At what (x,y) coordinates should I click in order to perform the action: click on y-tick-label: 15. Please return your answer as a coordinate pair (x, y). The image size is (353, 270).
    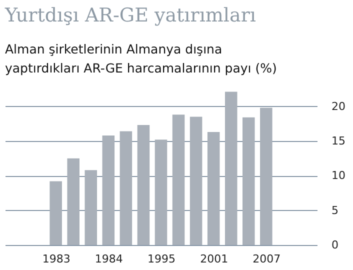
    Looking at the image, I should click on (339, 141).